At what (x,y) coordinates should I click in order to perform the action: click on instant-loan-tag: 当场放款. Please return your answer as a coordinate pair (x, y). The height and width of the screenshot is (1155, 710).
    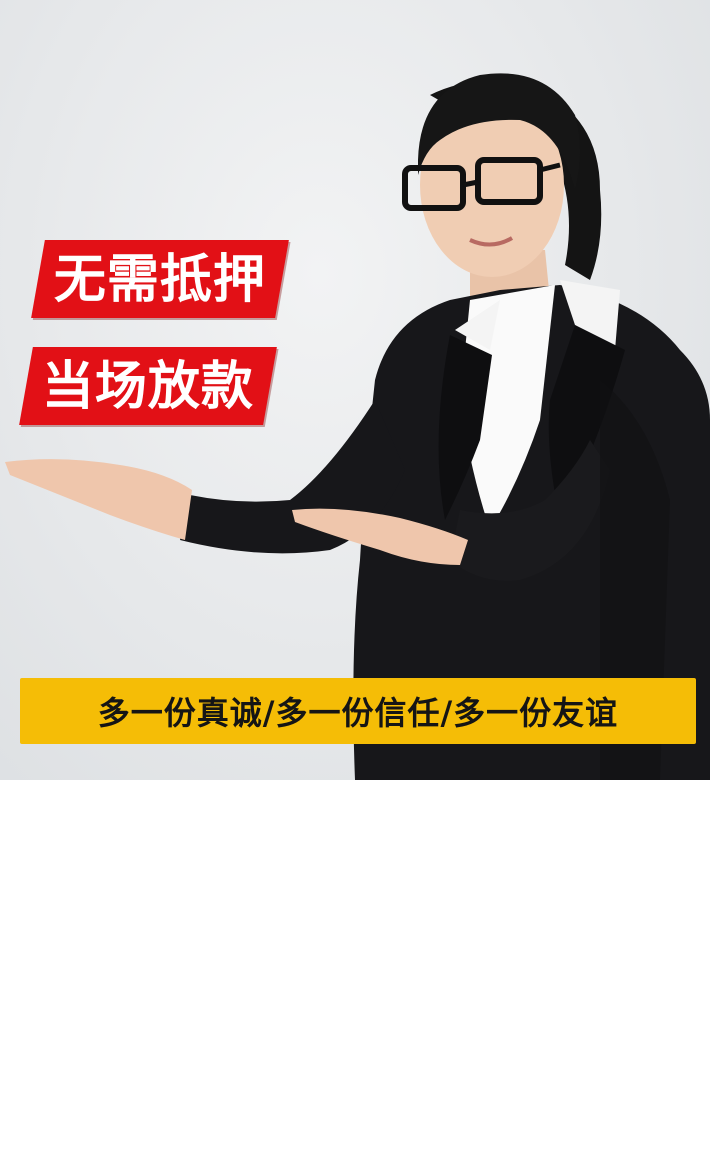
    Looking at the image, I should click on (148, 386).